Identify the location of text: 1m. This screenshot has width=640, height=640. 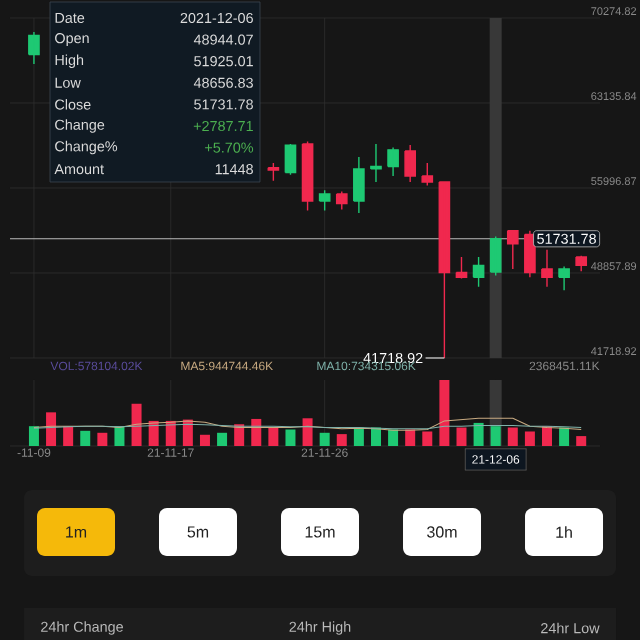
(76, 532).